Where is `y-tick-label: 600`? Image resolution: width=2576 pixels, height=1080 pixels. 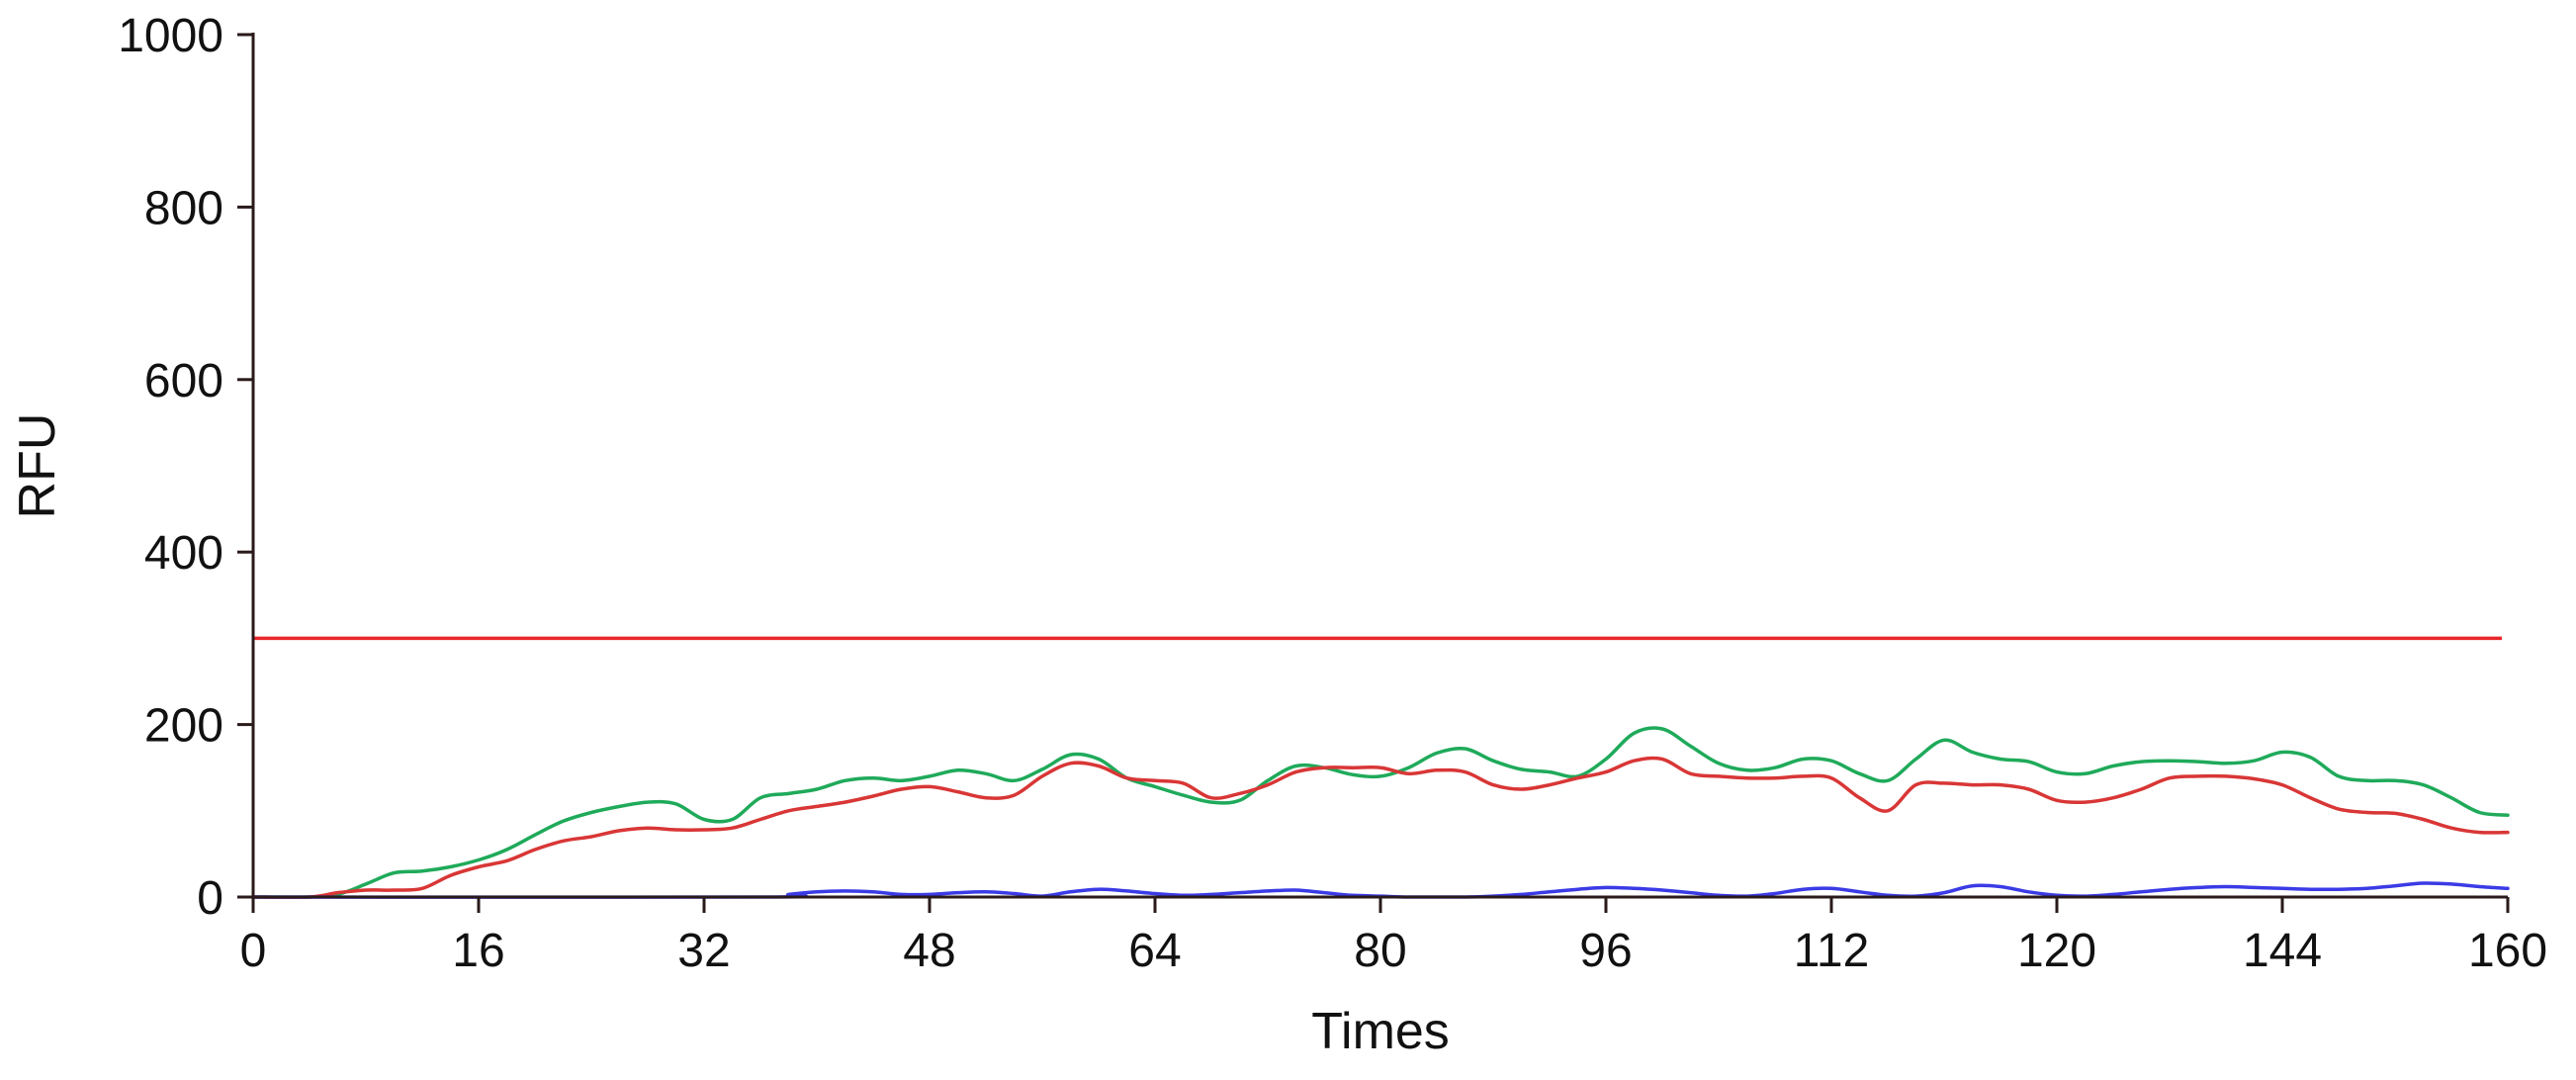
y-tick-label: 600 is located at coordinates (183, 381).